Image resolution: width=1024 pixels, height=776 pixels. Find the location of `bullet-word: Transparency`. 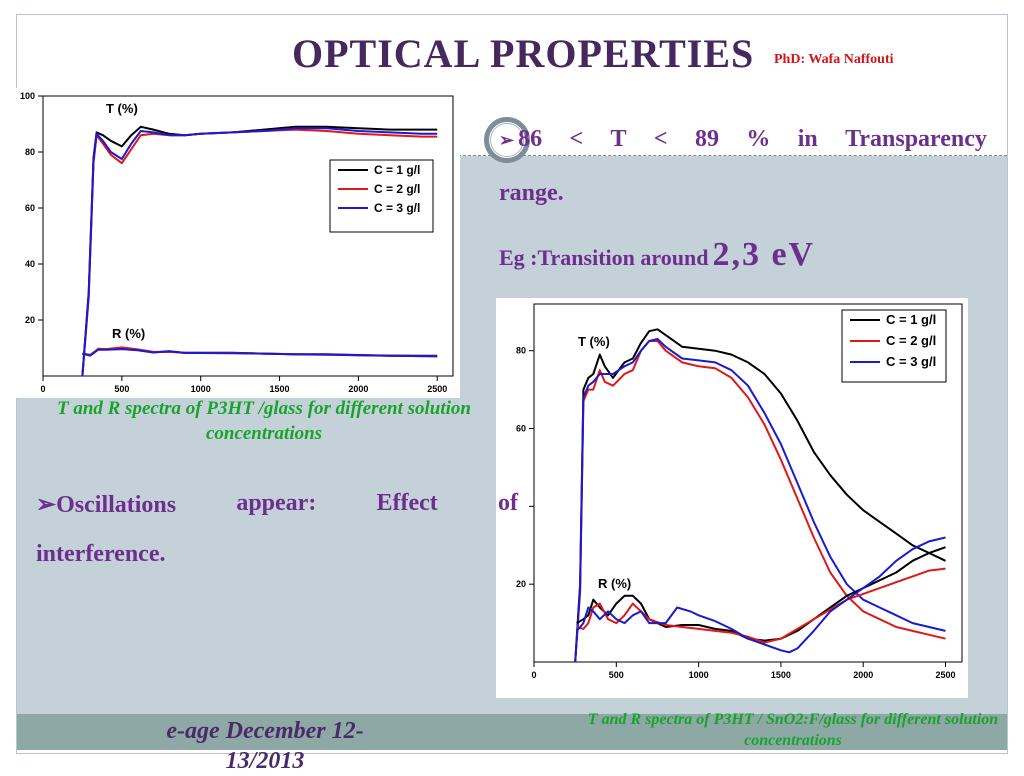

bullet-word: Transparency is located at coordinates (916, 139).